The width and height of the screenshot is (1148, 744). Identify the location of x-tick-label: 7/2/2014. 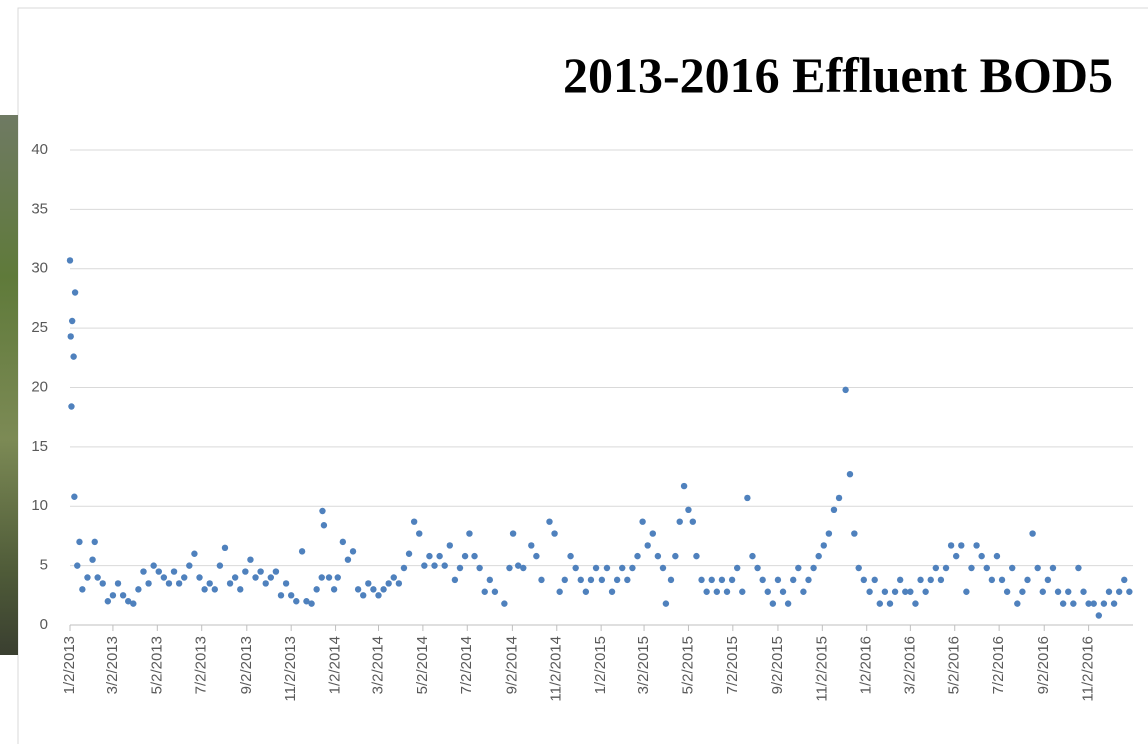
(466, 665).